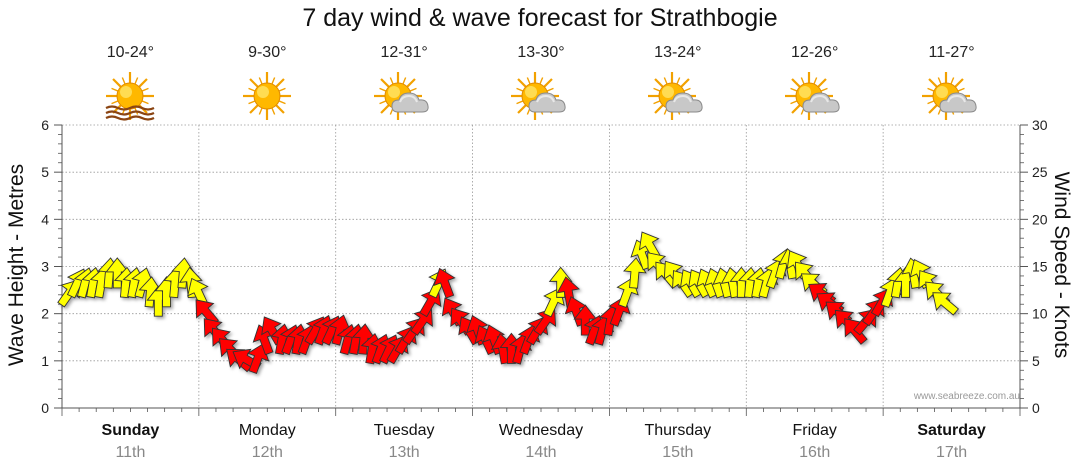 The height and width of the screenshot is (475, 1080). Describe the element at coordinates (45, 219) in the screenshot. I see `y-tick-label-left: 4` at that location.